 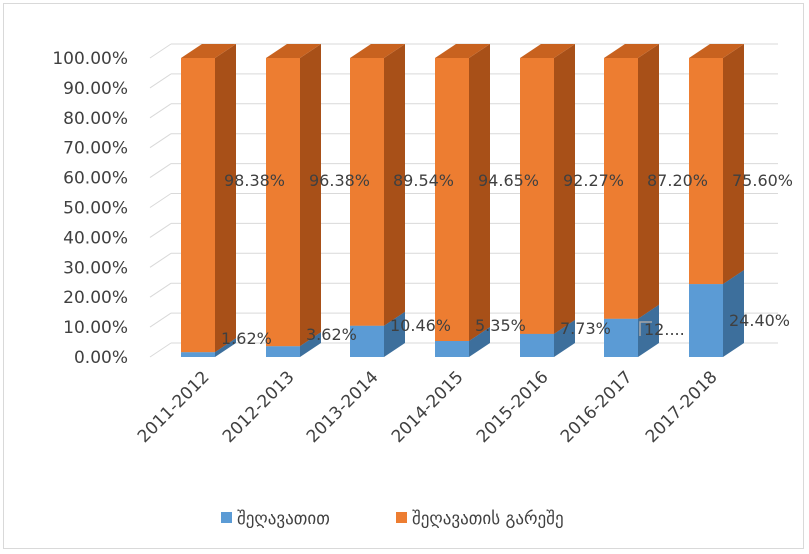 What do you see at coordinates (513, 407) in the screenshot?
I see `x-tick-label: 2015-2016` at bounding box center [513, 407].